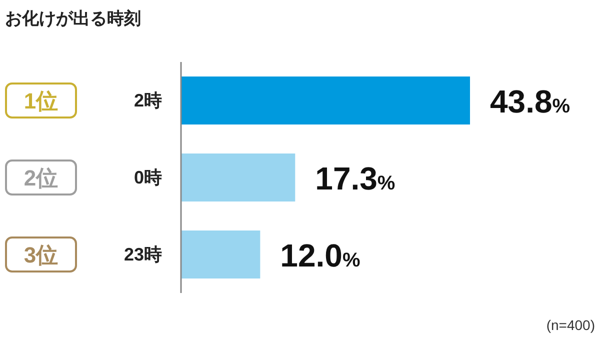  Describe the element at coordinates (148, 100) in the screenshot. I see `y-tick-label: 2時` at that location.